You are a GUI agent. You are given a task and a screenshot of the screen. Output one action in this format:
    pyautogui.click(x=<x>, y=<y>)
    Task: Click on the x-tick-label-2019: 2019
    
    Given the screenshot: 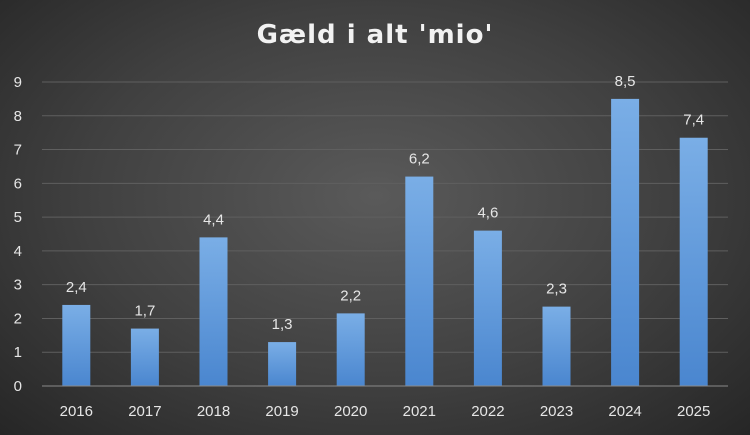 What is the action you would take?
    pyautogui.click(x=281, y=411)
    